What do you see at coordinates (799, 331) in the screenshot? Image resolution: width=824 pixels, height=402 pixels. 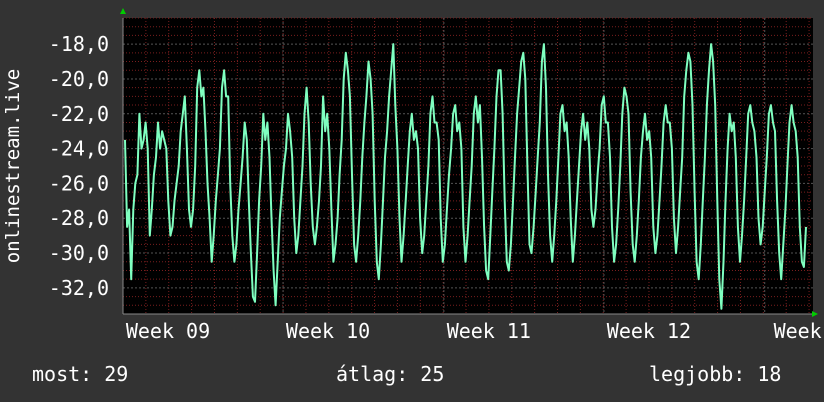 I see `x-tick-label: Week 1` at bounding box center [799, 331].